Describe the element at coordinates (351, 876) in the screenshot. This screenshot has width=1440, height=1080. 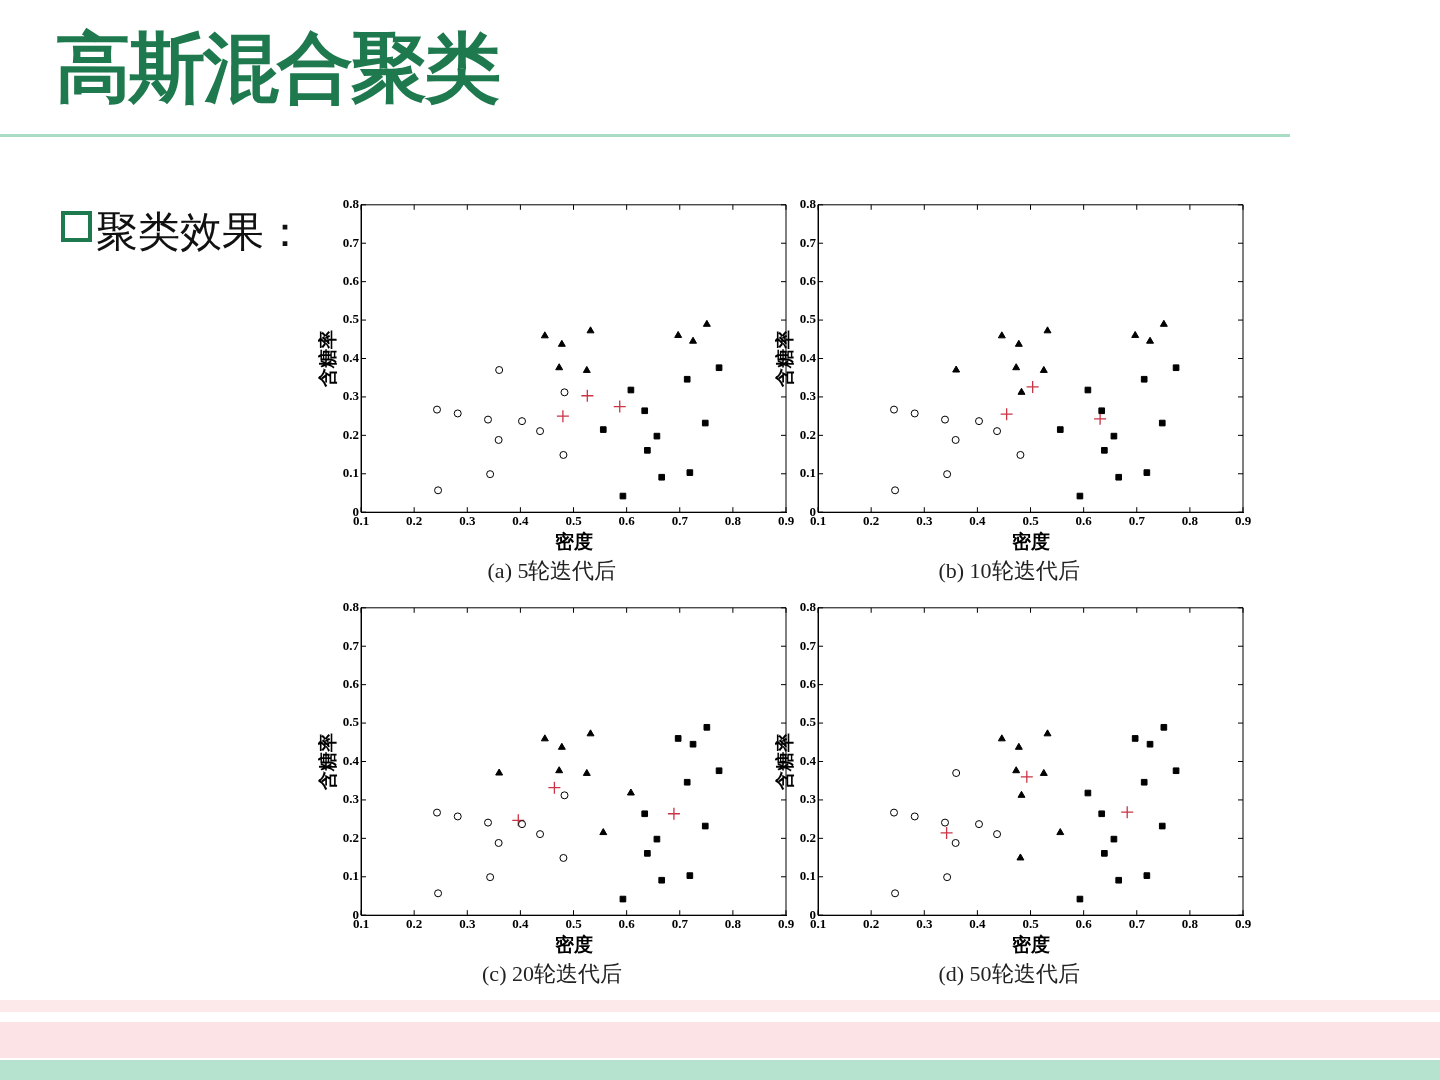
I see `y-tick-label: 0.1` at that location.